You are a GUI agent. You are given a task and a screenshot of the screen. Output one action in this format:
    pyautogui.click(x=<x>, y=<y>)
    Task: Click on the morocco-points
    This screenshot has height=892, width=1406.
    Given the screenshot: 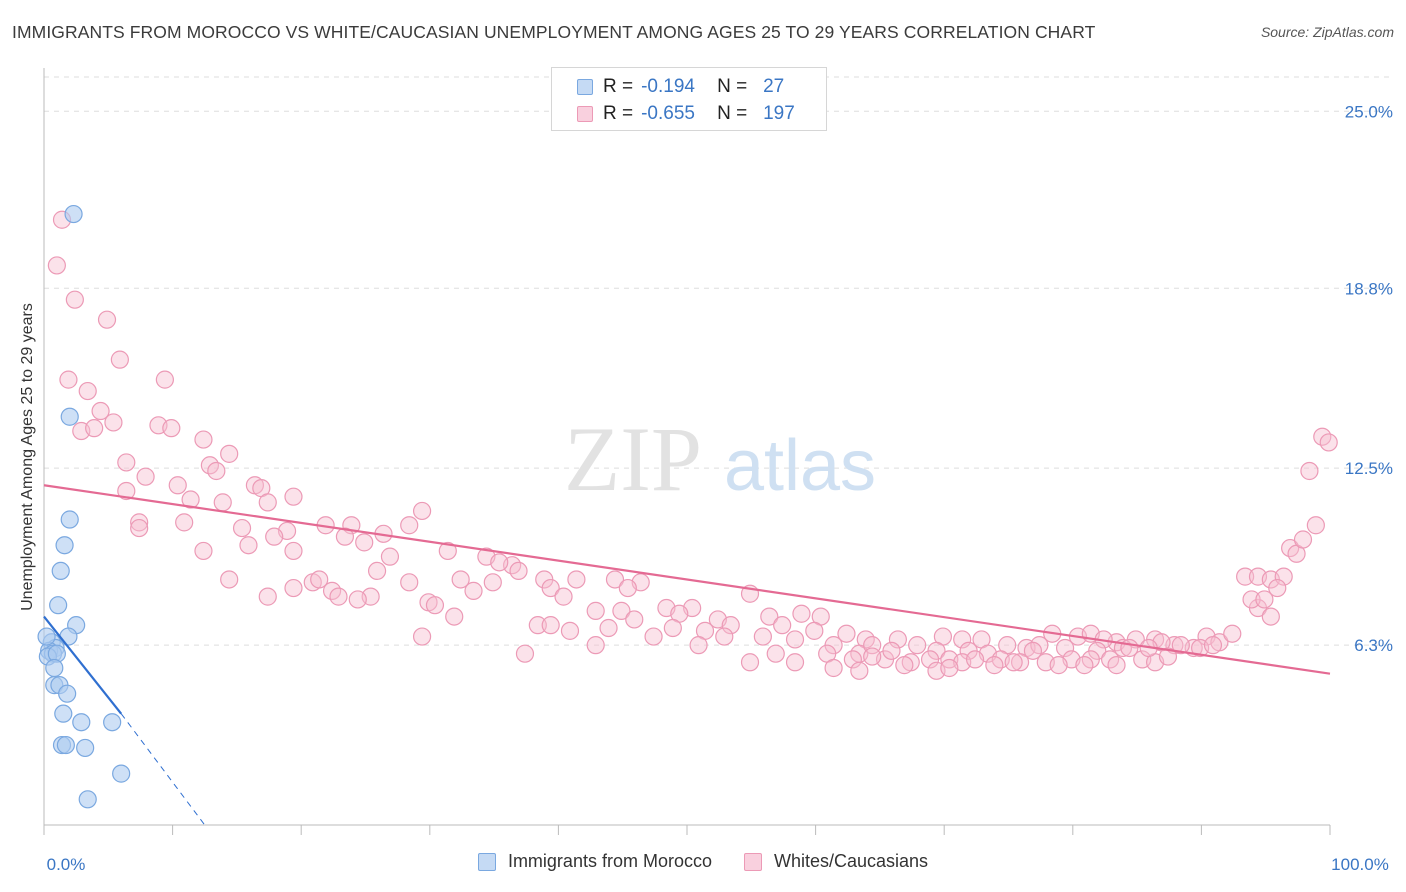 What is the action you would take?
    pyautogui.click(x=84, y=506)
    